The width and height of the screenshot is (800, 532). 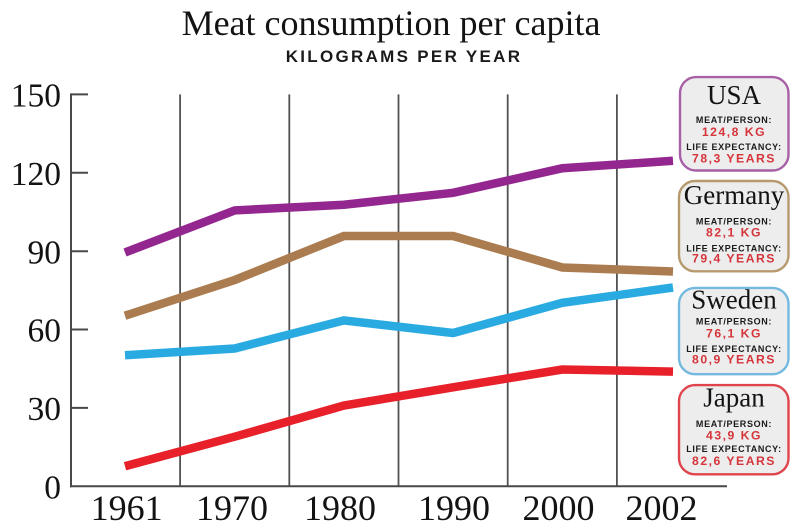 What do you see at coordinates (734, 195) in the screenshot?
I see `svg-text: Germany` at bounding box center [734, 195].